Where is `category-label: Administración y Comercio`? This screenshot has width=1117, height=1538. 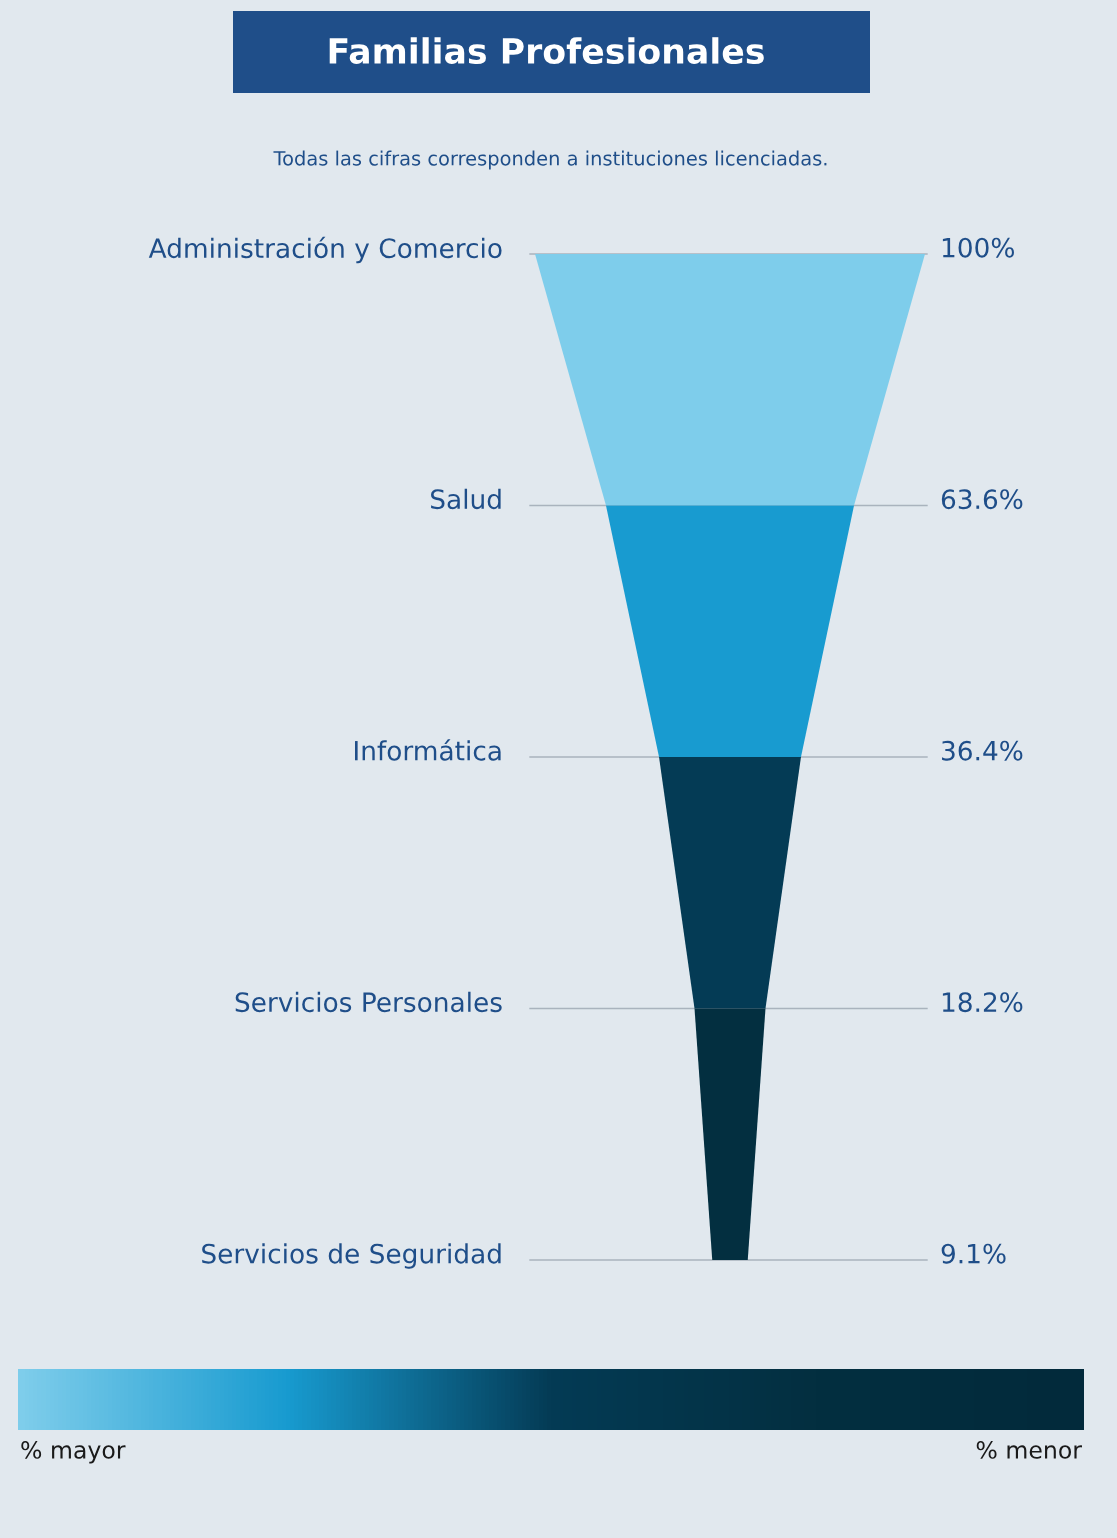 category-label: Administración y Comercio is located at coordinates (325, 250).